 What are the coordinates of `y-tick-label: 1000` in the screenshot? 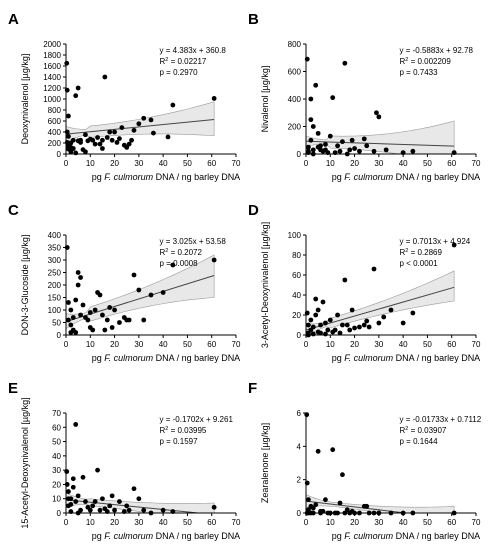 It's located at (52, 99).